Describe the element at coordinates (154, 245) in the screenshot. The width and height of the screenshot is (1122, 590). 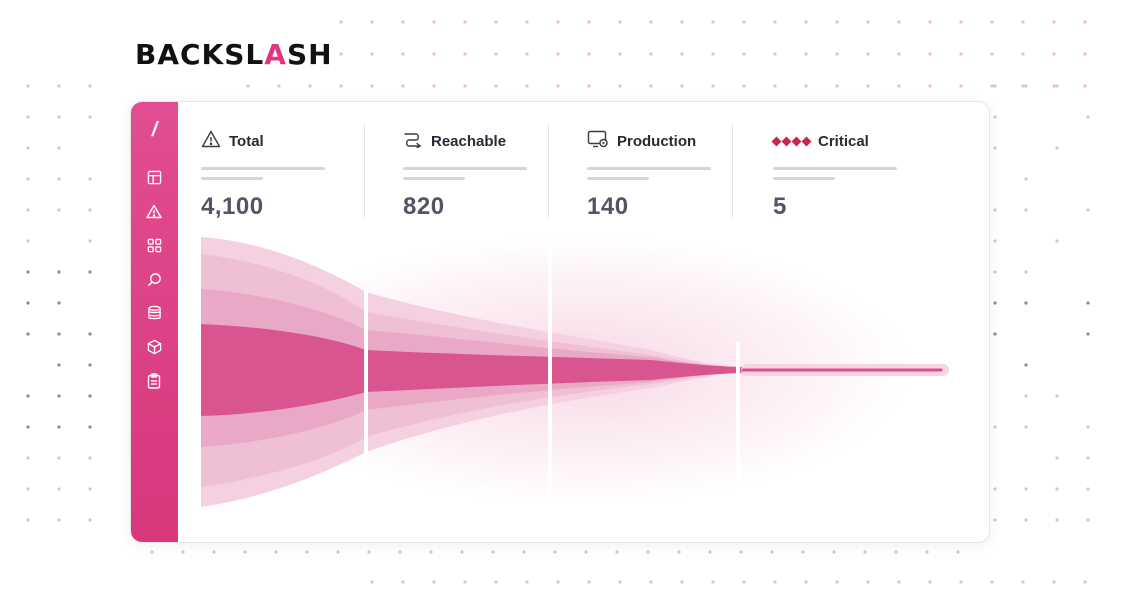
I see `grid-icon` at that location.